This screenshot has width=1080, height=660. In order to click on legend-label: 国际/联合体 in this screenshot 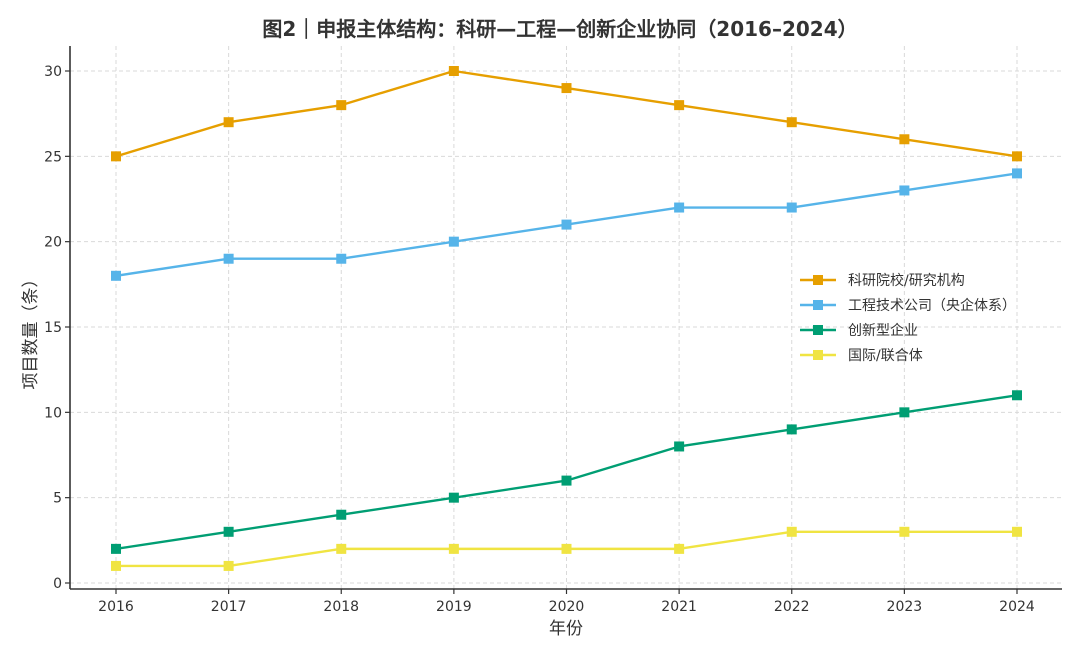, I will do `click(885, 356)`.